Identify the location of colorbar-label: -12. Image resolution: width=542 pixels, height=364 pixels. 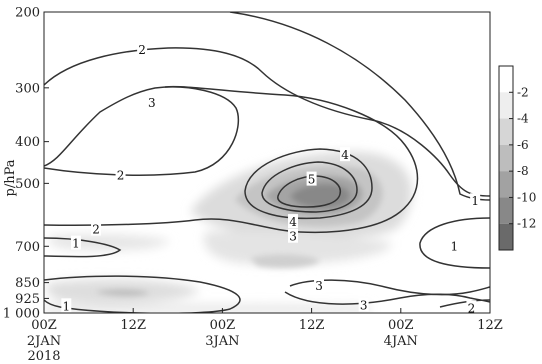
(526, 224).